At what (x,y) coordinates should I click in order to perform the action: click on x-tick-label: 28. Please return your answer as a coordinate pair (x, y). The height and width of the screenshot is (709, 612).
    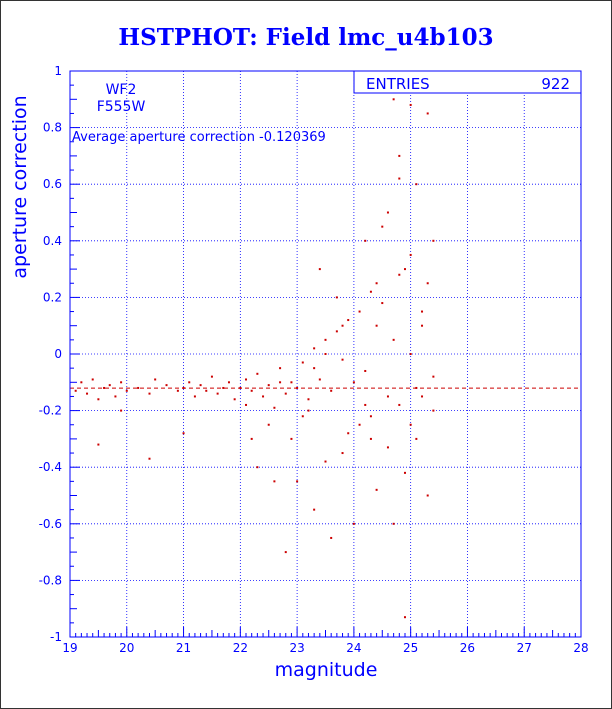
    Looking at the image, I should click on (580, 648).